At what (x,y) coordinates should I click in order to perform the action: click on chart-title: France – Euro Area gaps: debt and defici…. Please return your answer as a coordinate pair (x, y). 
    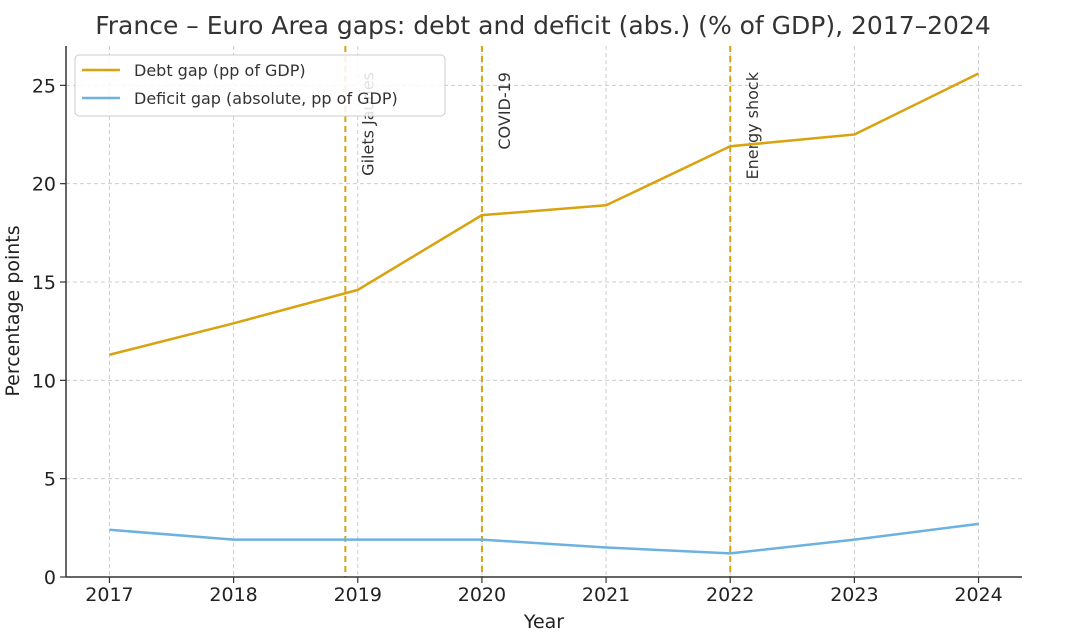
    Looking at the image, I should click on (543, 25).